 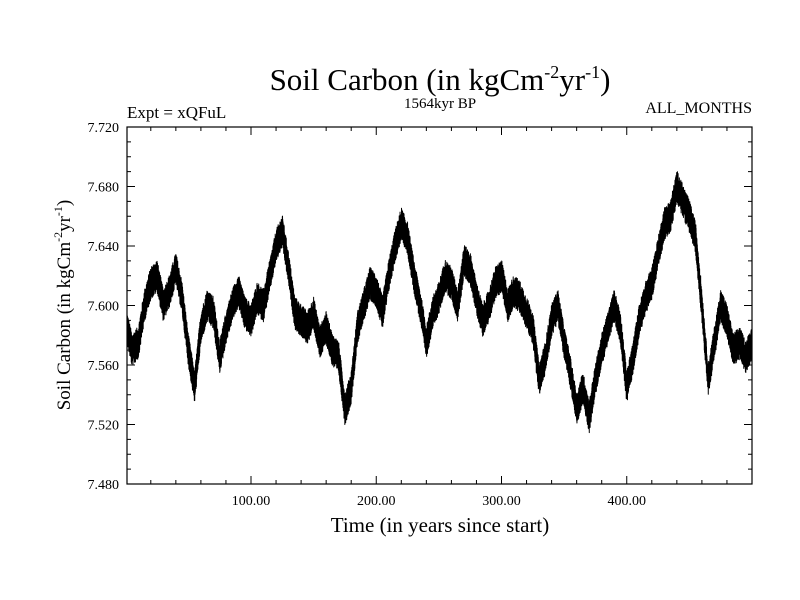 What do you see at coordinates (440, 525) in the screenshot?
I see `x-axis-label: Time (in years since start)` at bounding box center [440, 525].